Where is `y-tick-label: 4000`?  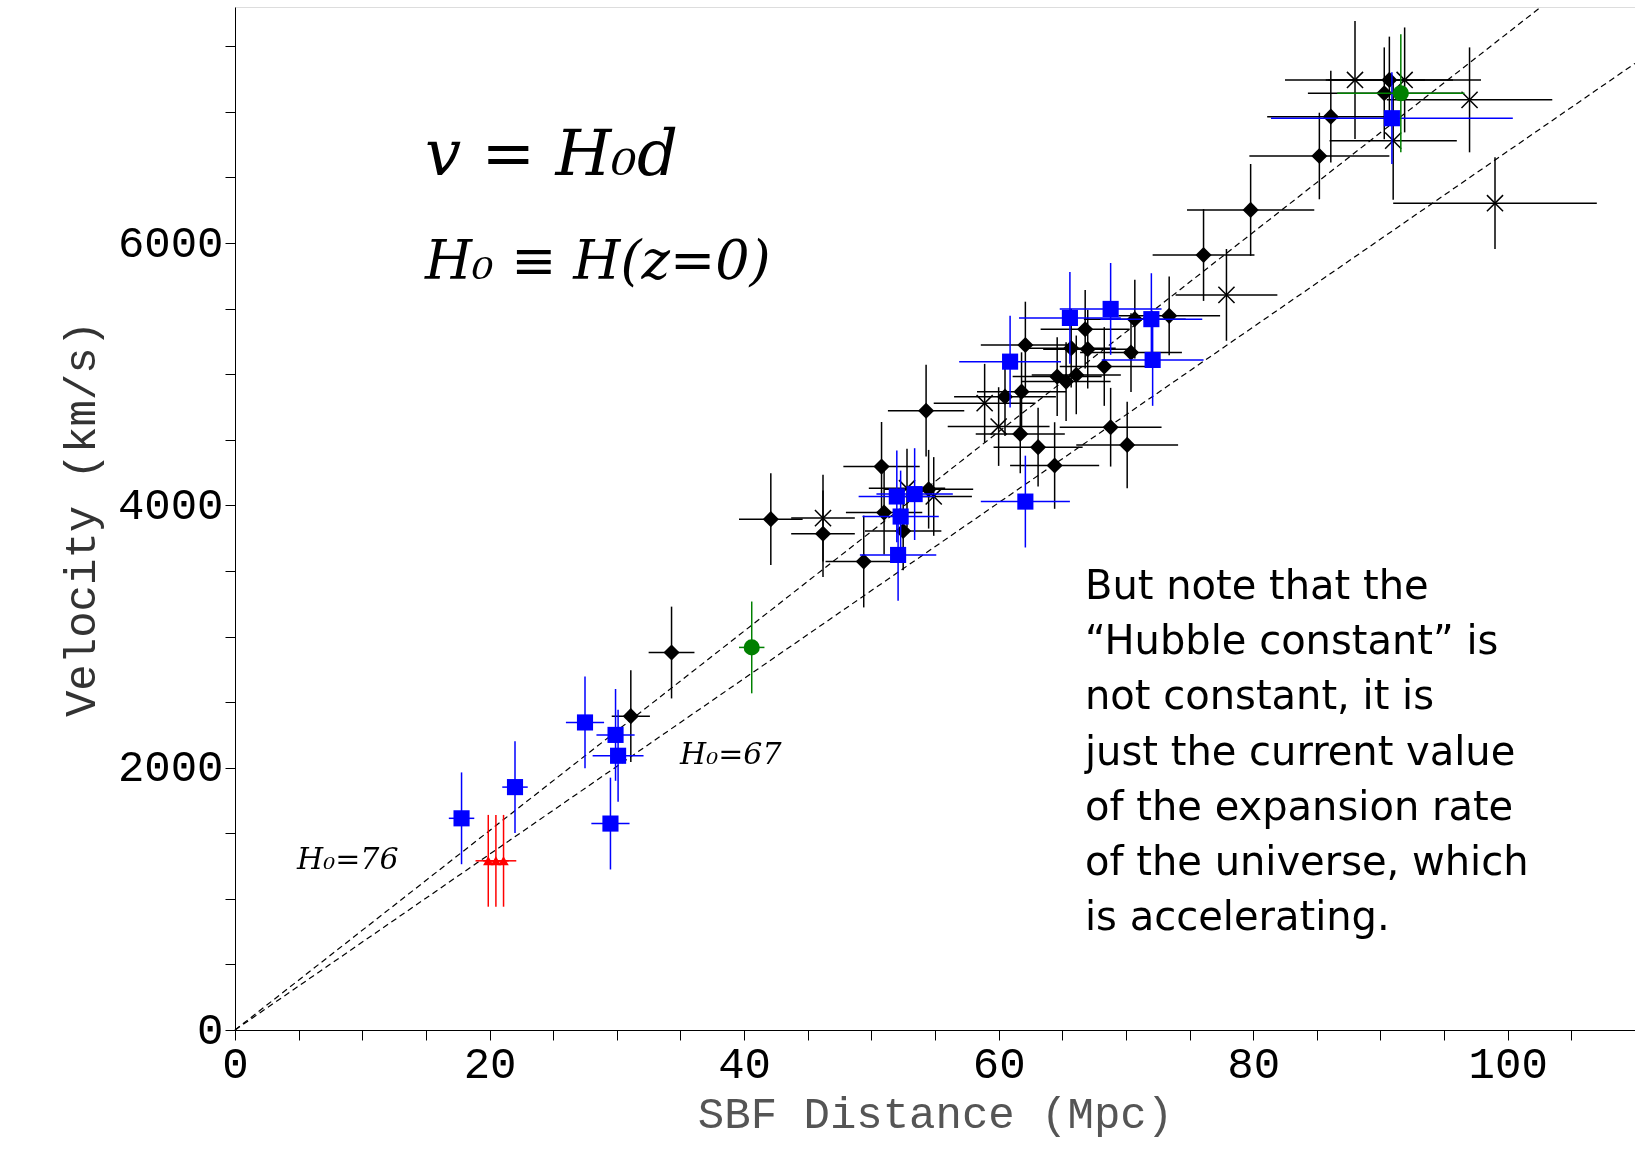
y-tick-label: 4000 is located at coordinates (170, 506).